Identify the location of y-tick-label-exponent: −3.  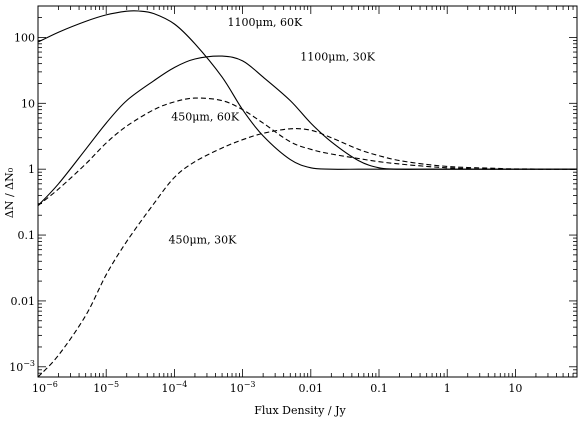
(29, 363).